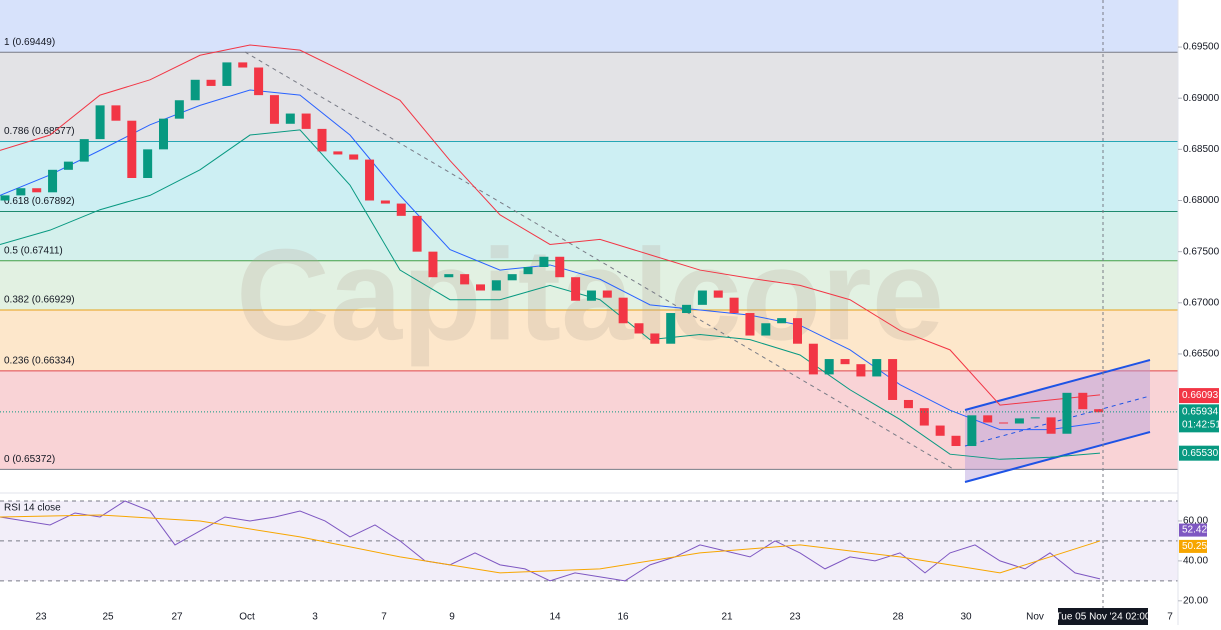 The height and width of the screenshot is (630, 1221). Describe the element at coordinates (1200, 411) in the screenshot. I see `price-tag-label: 0.65934` at that location.